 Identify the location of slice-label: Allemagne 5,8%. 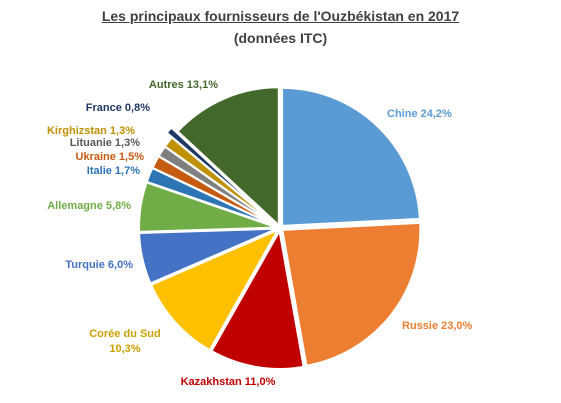
(89, 206).